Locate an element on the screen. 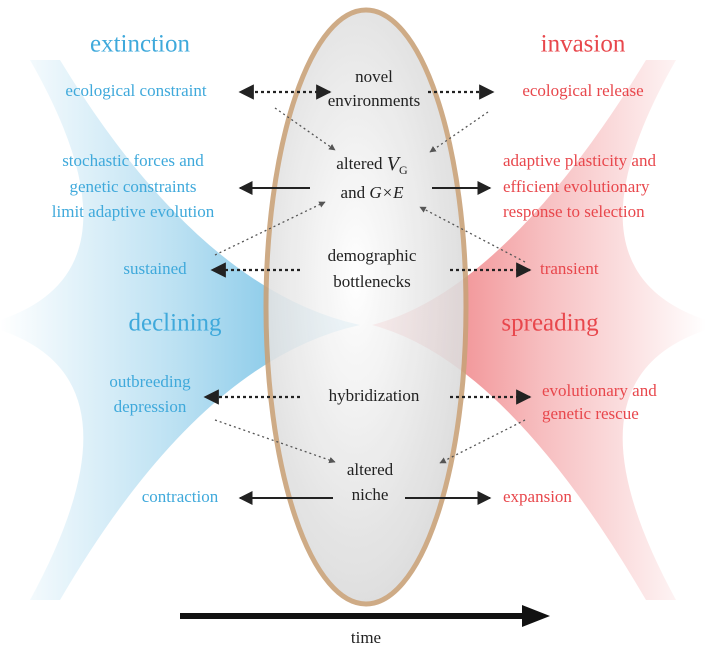 This screenshot has height=650, width=706. axis-label: time is located at coordinates (366, 637).